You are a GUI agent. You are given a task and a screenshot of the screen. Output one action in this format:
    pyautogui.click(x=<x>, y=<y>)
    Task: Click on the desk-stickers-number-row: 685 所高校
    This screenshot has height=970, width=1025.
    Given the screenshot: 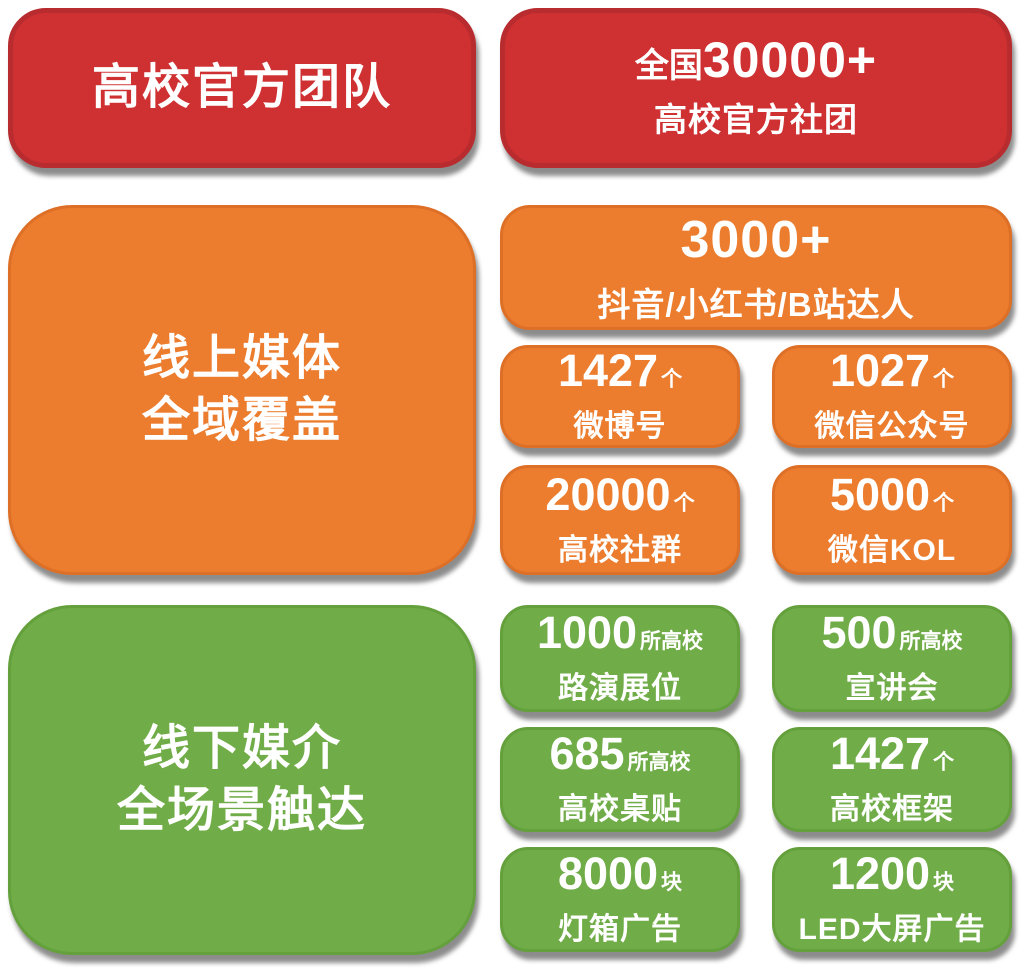 What is the action you would take?
    pyautogui.click(x=619, y=753)
    